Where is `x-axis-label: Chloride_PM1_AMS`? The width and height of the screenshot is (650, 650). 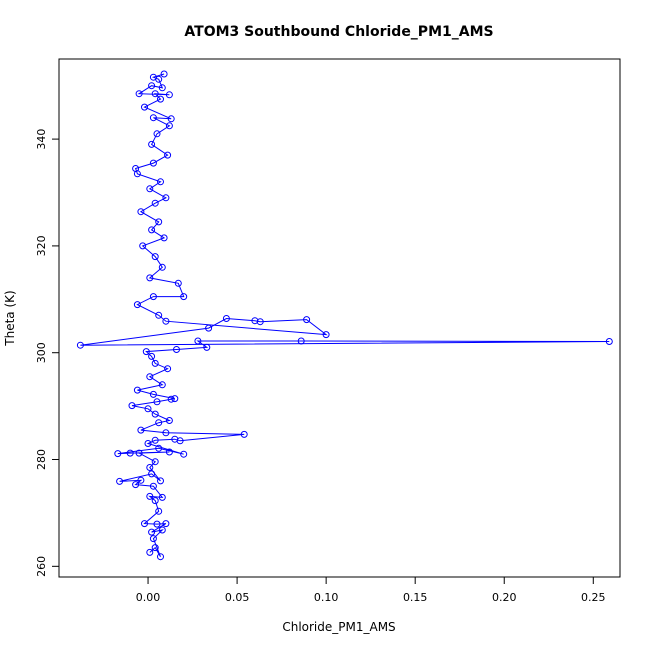
x-axis-label: Chloride_PM1_AMS is located at coordinates (338, 627).